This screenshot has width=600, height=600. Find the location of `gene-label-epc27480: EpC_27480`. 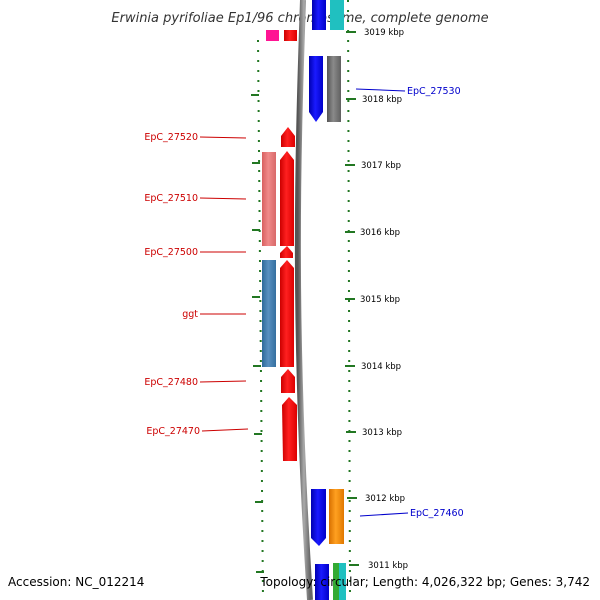

gene-label-epc27480: EpC_27480 is located at coordinates (171, 382).